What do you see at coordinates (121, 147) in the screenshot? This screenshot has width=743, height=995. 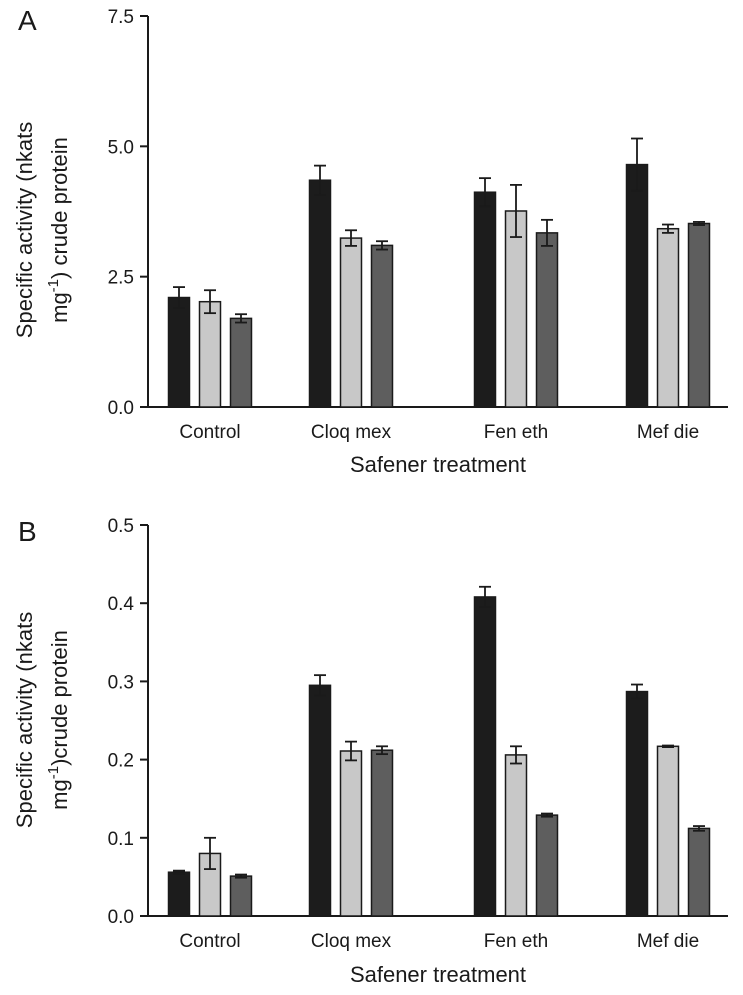 I see `y-tick-label: 5.0` at bounding box center [121, 147].